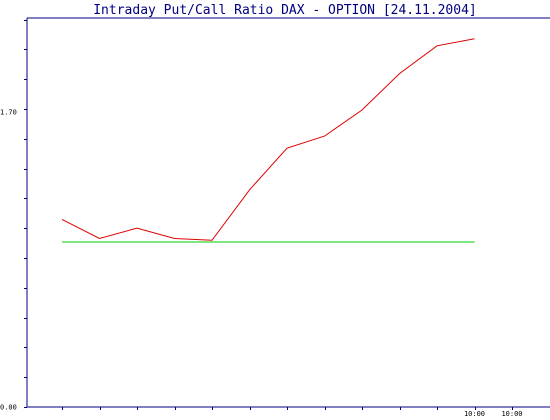  I want to click on y-tick-label: 0.00, so click(8, 408).